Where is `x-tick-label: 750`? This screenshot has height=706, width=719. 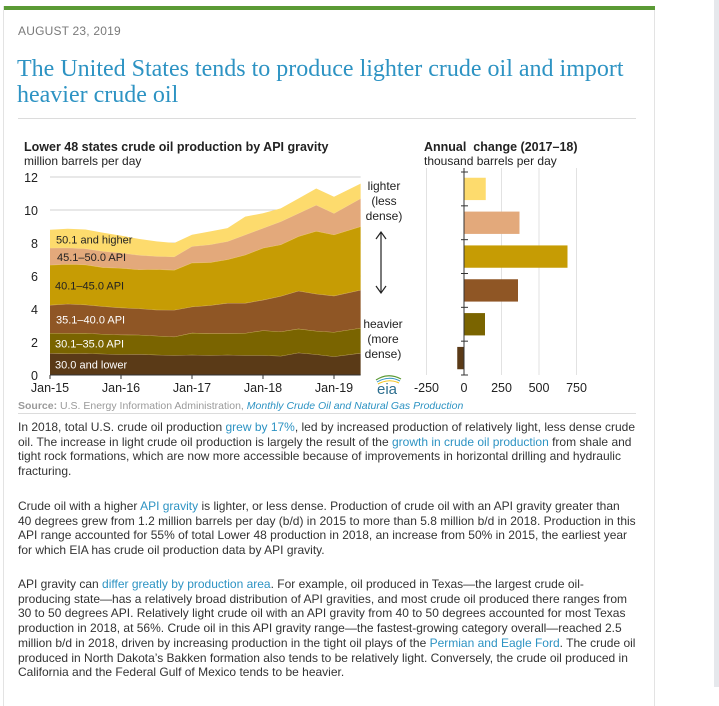 x-tick-label: 750 is located at coordinates (576, 388).